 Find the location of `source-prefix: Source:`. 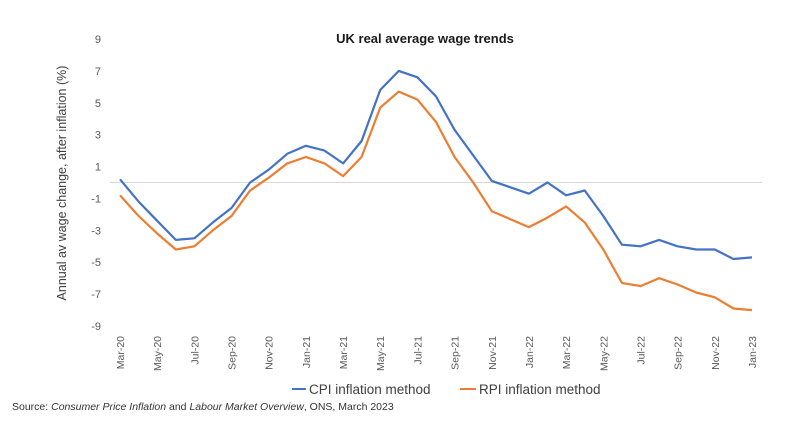

source-prefix: Source: is located at coordinates (32, 407).